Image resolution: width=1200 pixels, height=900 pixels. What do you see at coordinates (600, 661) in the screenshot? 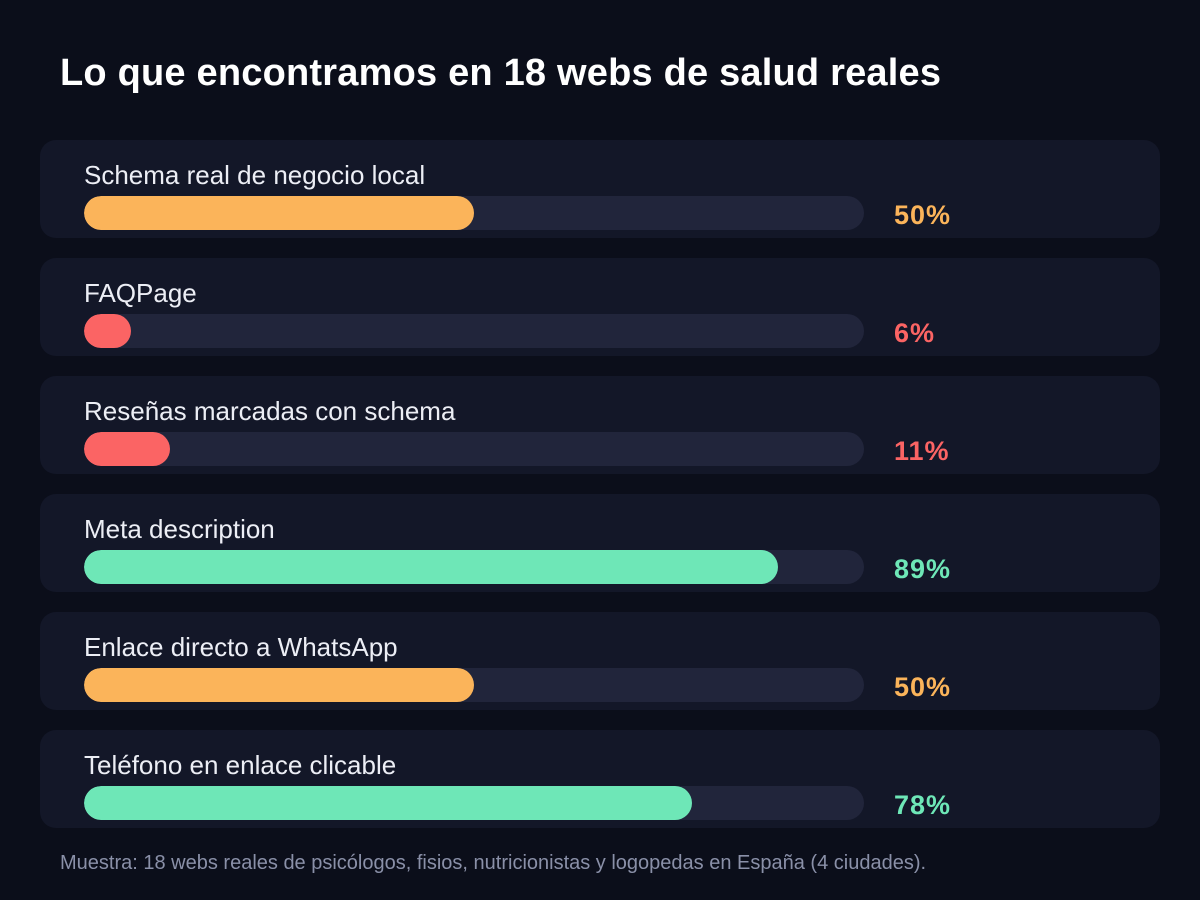
I see `bar-row: Enlace directo a WhatsApp 50%` at bounding box center [600, 661].